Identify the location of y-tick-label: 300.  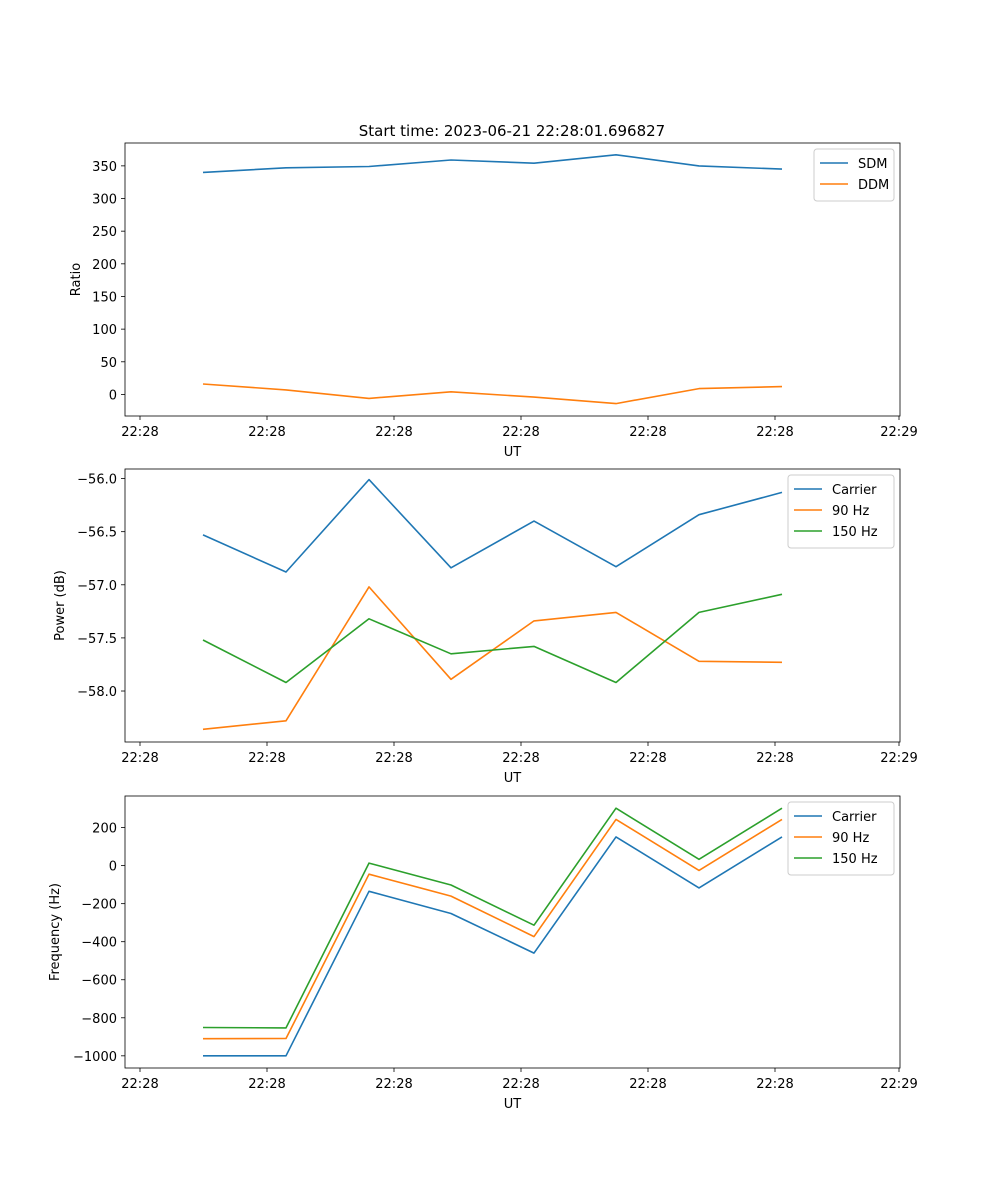
(104, 200).